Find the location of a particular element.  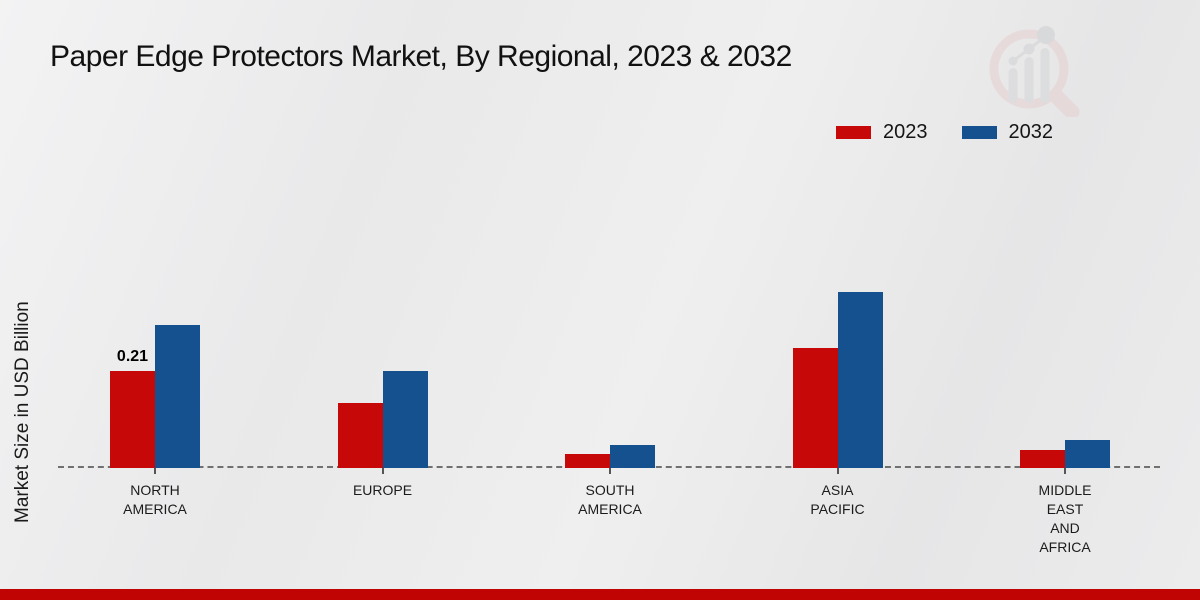

legend-label-2032: 2032 is located at coordinates (1031, 132).